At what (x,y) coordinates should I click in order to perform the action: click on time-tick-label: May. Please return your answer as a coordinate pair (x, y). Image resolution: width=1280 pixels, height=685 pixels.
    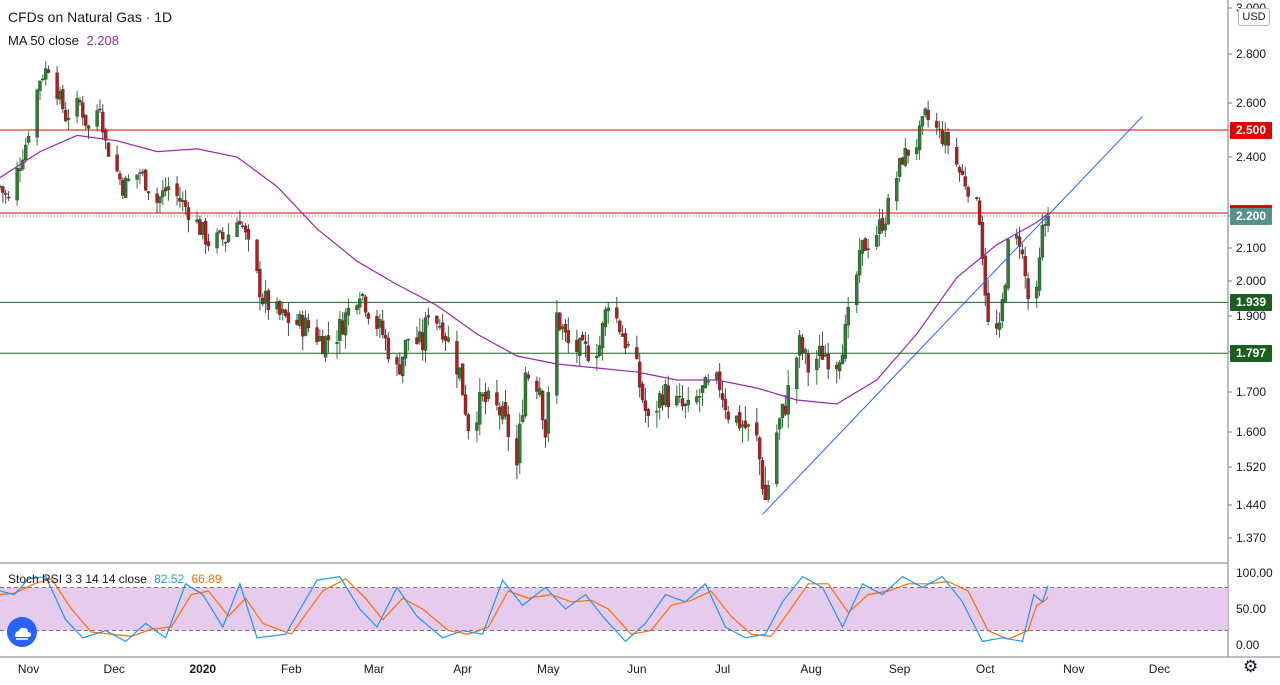
    Looking at the image, I should click on (548, 669).